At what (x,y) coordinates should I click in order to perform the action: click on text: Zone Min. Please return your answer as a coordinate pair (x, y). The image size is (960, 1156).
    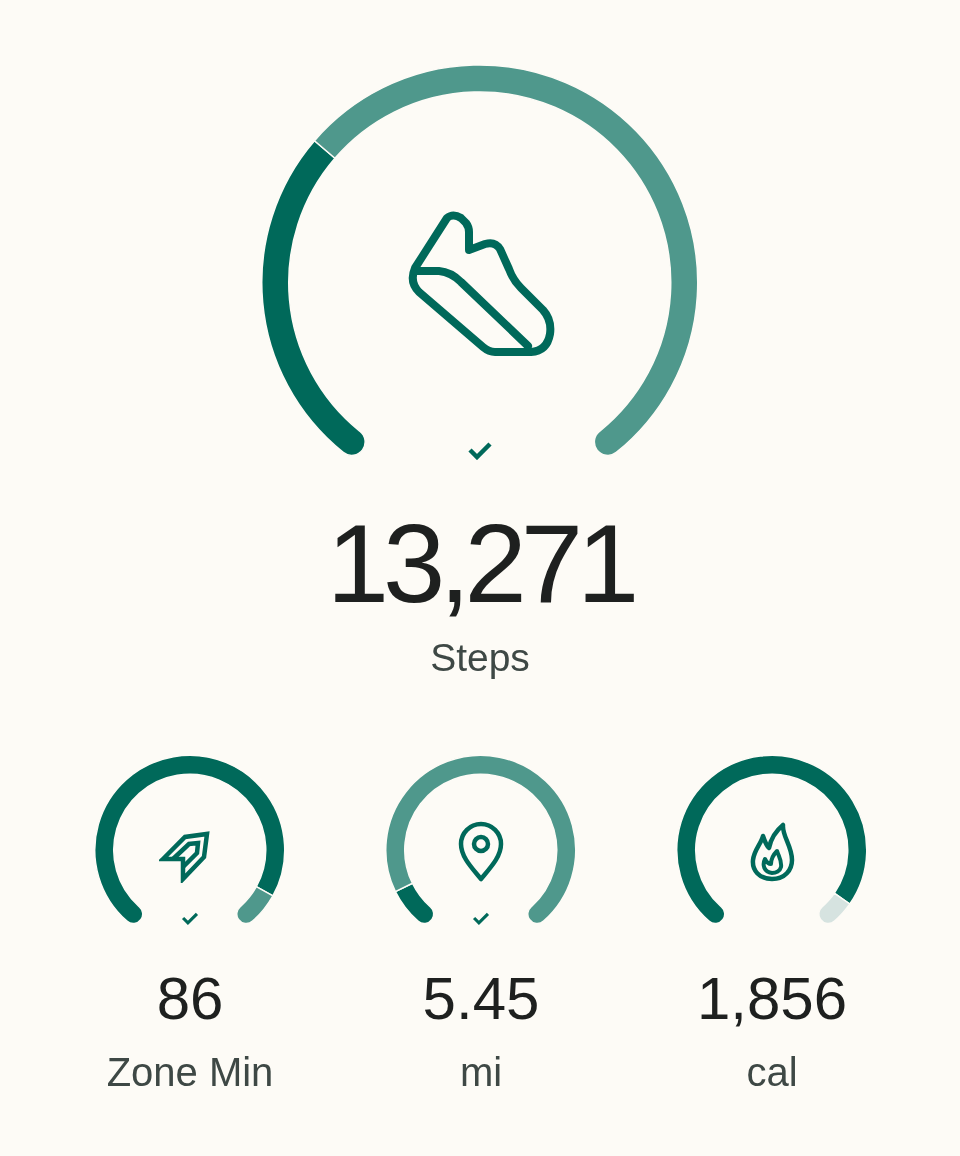
    Looking at the image, I should click on (190, 1072).